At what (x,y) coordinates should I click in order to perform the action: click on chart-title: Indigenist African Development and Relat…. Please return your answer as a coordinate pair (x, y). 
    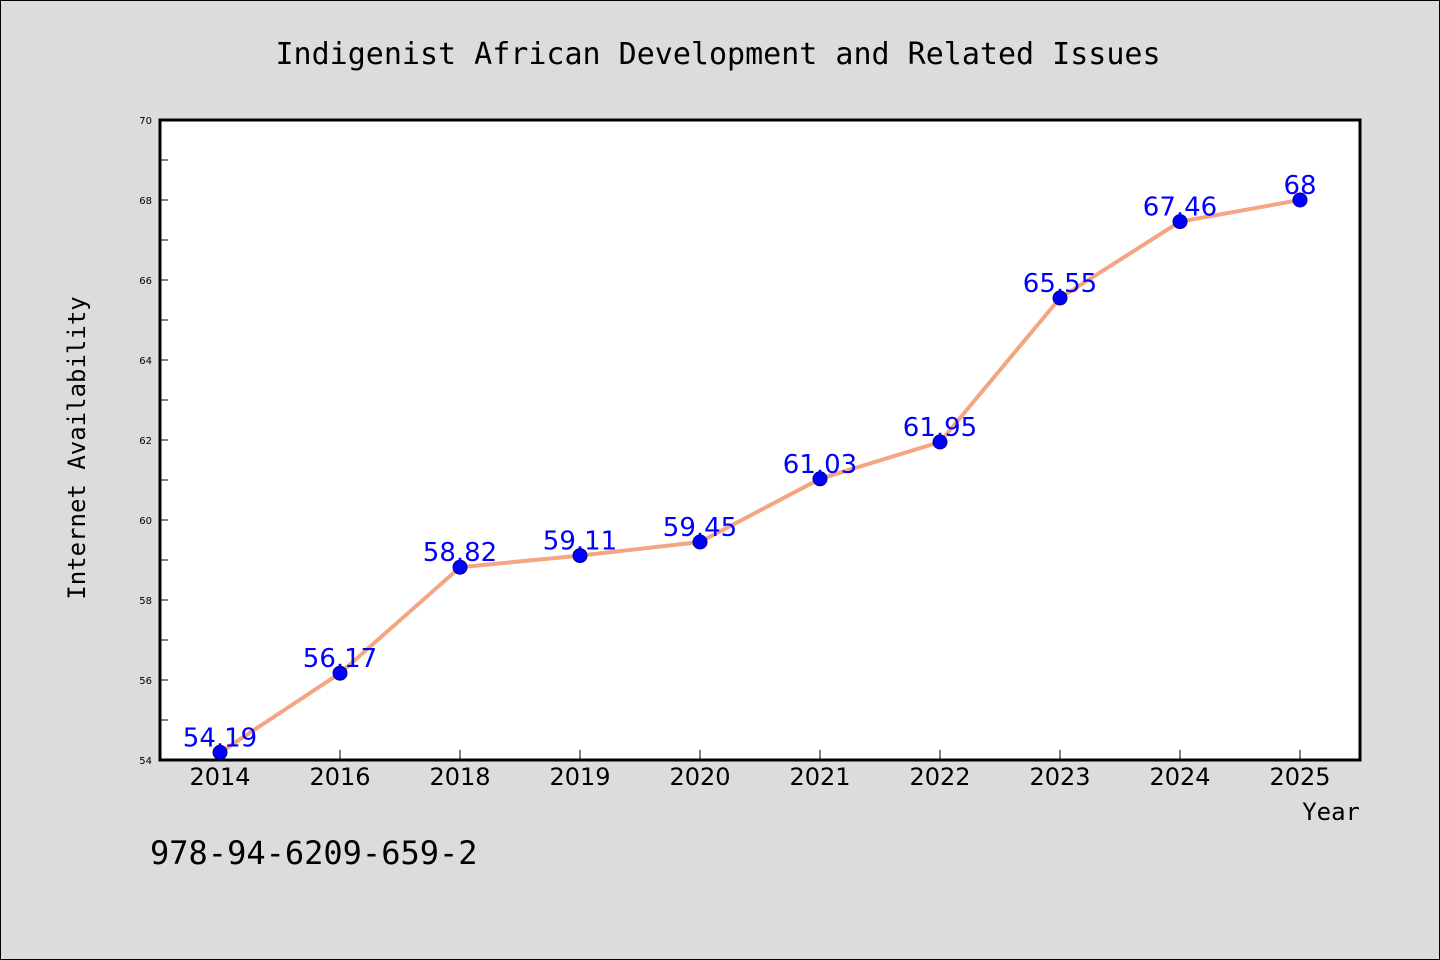
    Looking at the image, I should click on (717, 54).